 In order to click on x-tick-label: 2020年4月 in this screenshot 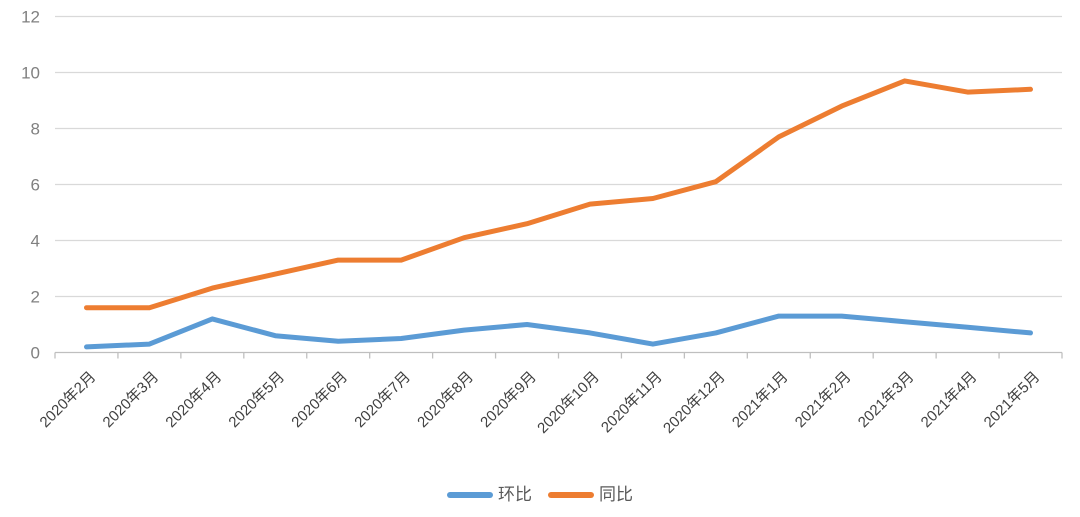, I will do `click(193, 399)`.